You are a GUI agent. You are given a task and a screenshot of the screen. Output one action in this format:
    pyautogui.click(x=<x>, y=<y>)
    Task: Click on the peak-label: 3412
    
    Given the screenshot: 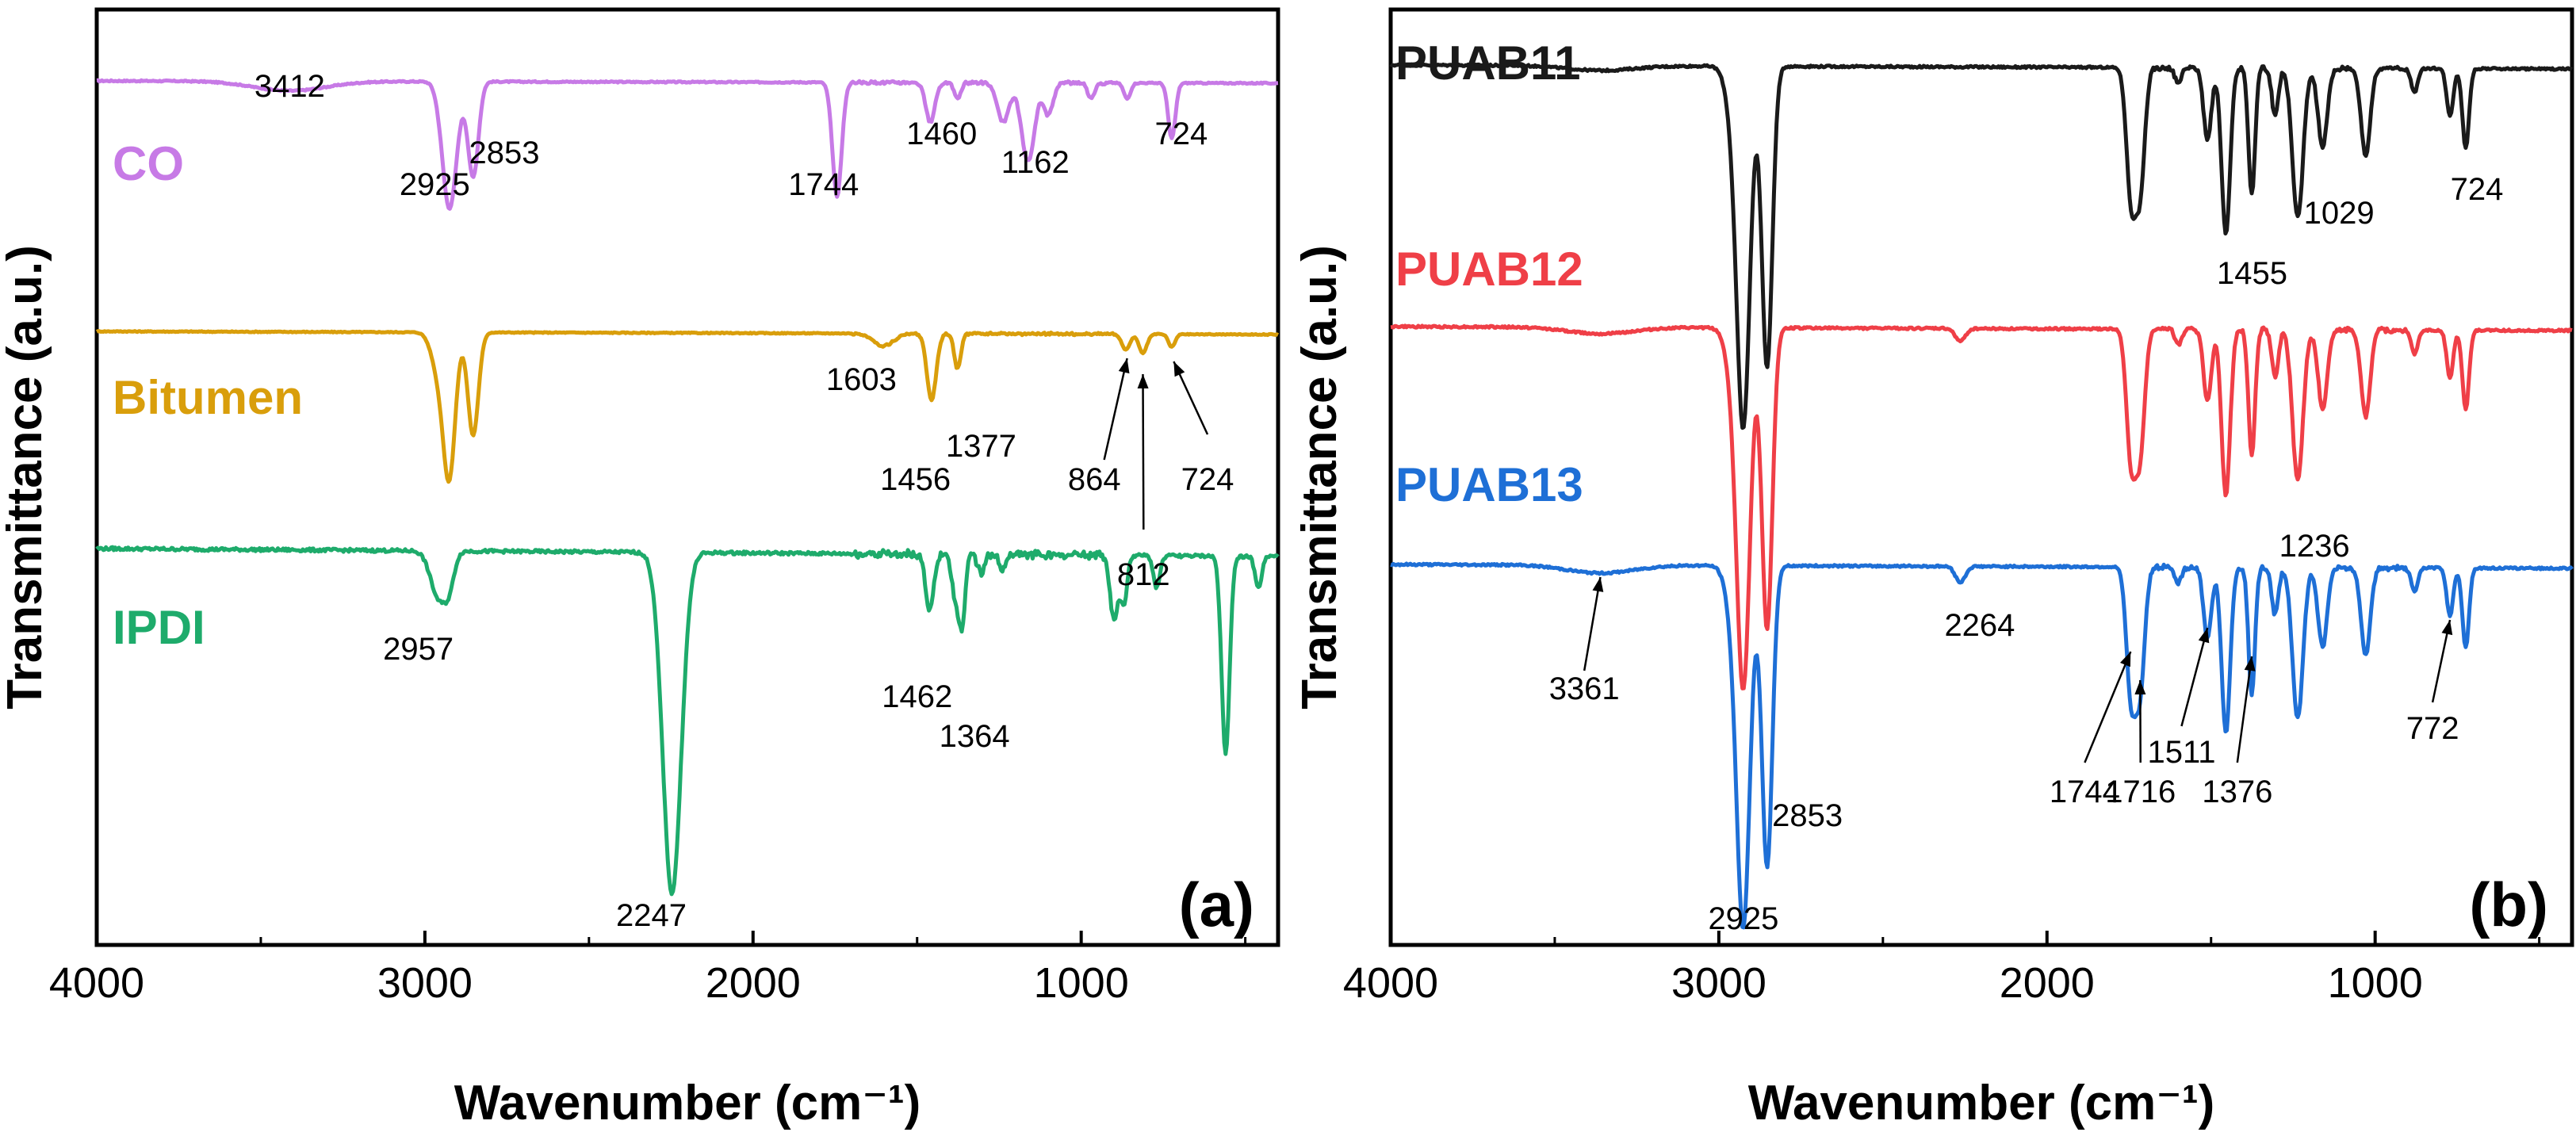 What is the action you would take?
    pyautogui.click(x=290, y=86)
    